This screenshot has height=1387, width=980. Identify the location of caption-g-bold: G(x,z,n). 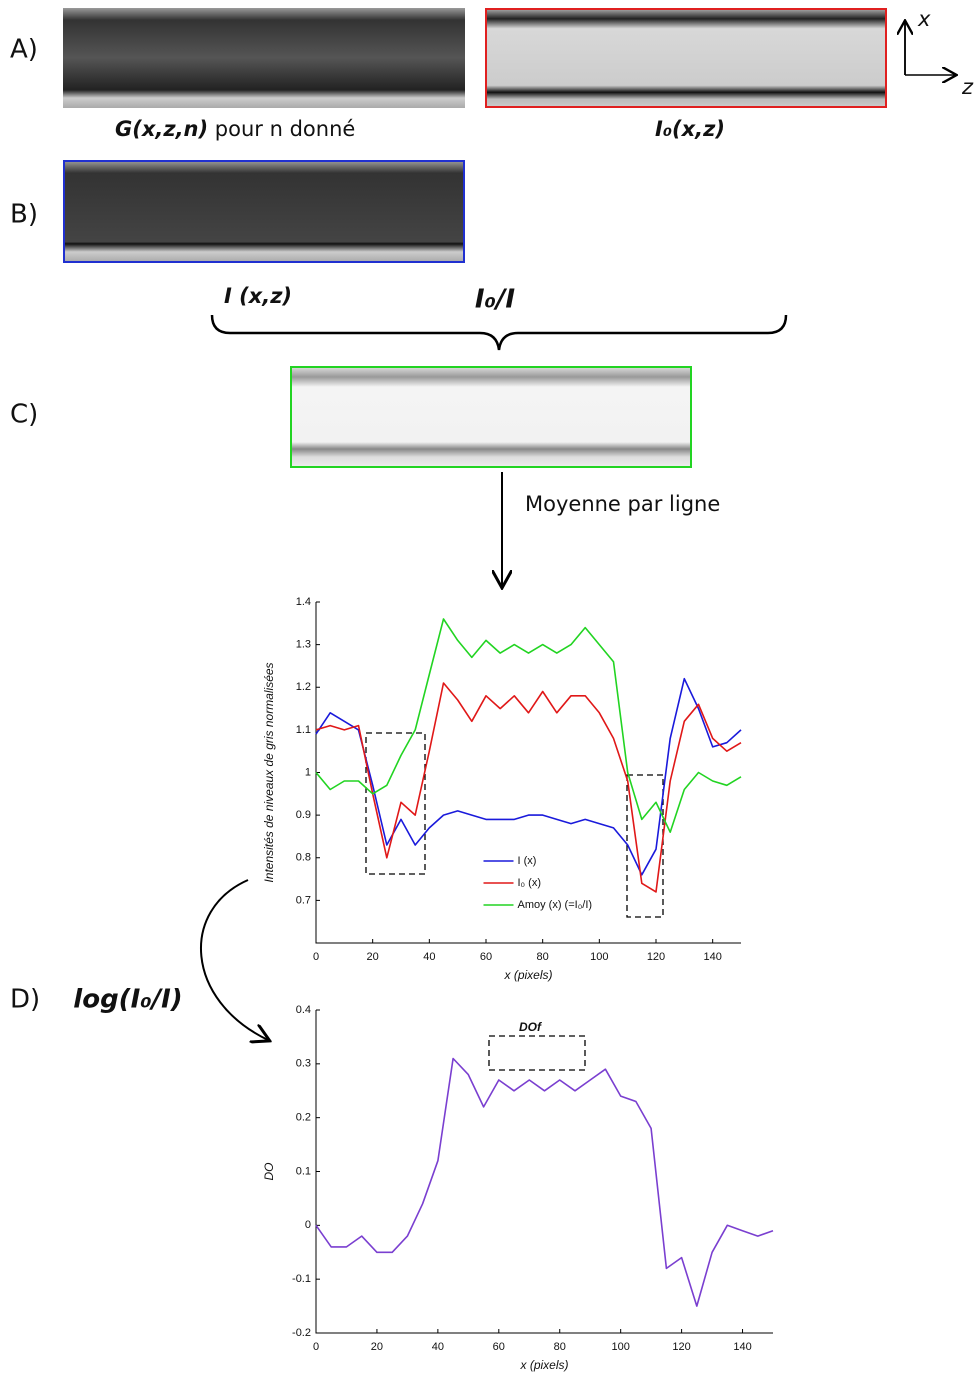
(161, 129).